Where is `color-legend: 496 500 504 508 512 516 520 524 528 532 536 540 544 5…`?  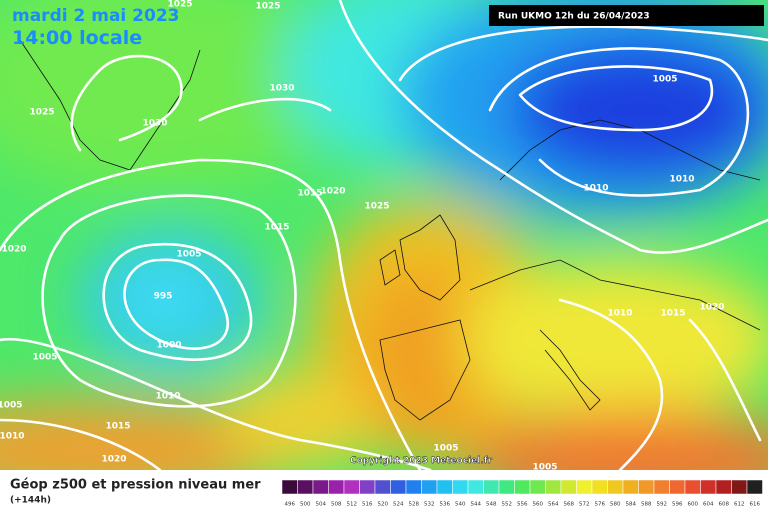 color-legend: 496 500 504 508 512 516 520 524 528 532 536 540 544 5… is located at coordinates (522, 493).